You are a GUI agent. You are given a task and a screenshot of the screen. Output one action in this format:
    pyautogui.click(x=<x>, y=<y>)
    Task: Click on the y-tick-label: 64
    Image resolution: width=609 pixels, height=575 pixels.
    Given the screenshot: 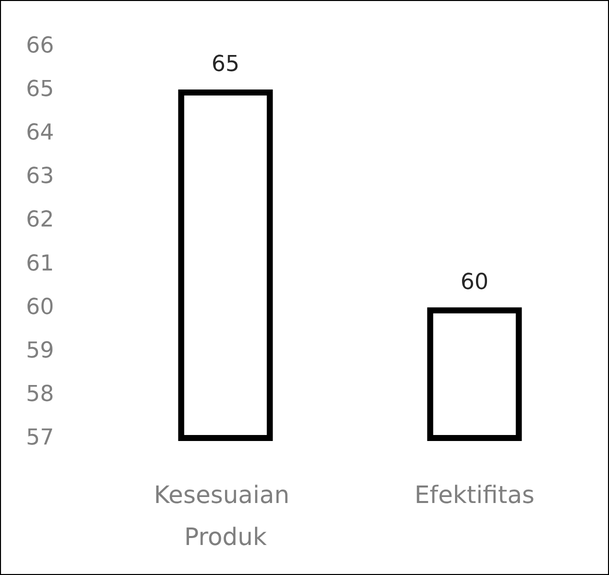 What is the action you would take?
    pyautogui.click(x=40, y=133)
    